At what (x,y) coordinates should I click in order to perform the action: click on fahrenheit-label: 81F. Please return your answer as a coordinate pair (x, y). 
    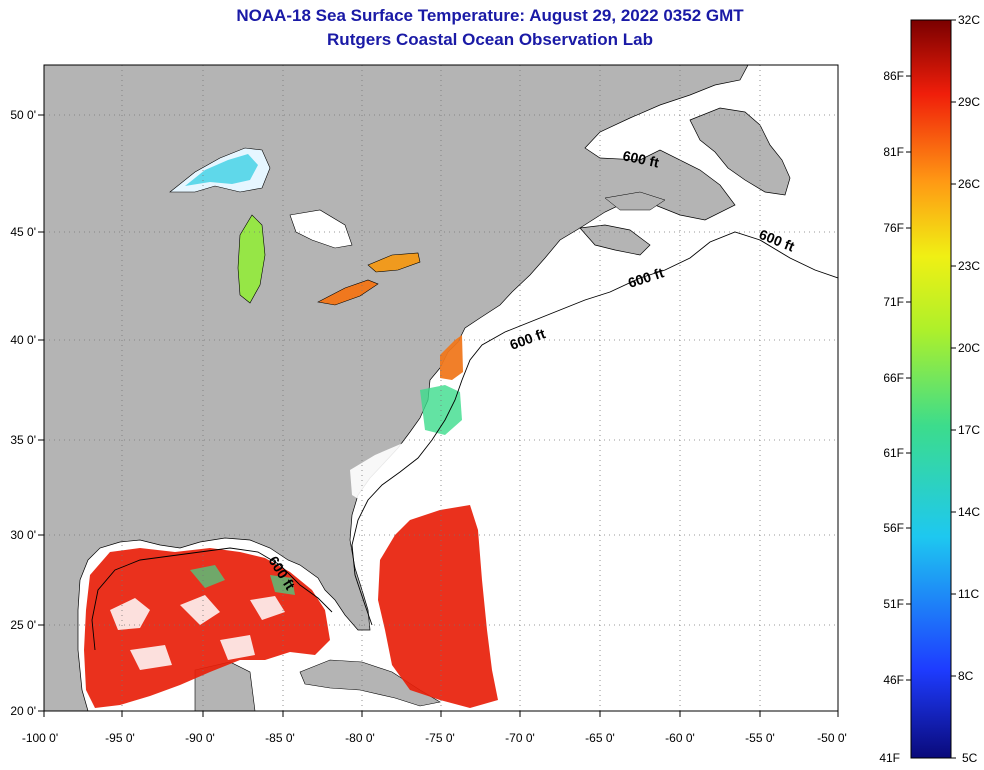
    Looking at the image, I should click on (893, 152).